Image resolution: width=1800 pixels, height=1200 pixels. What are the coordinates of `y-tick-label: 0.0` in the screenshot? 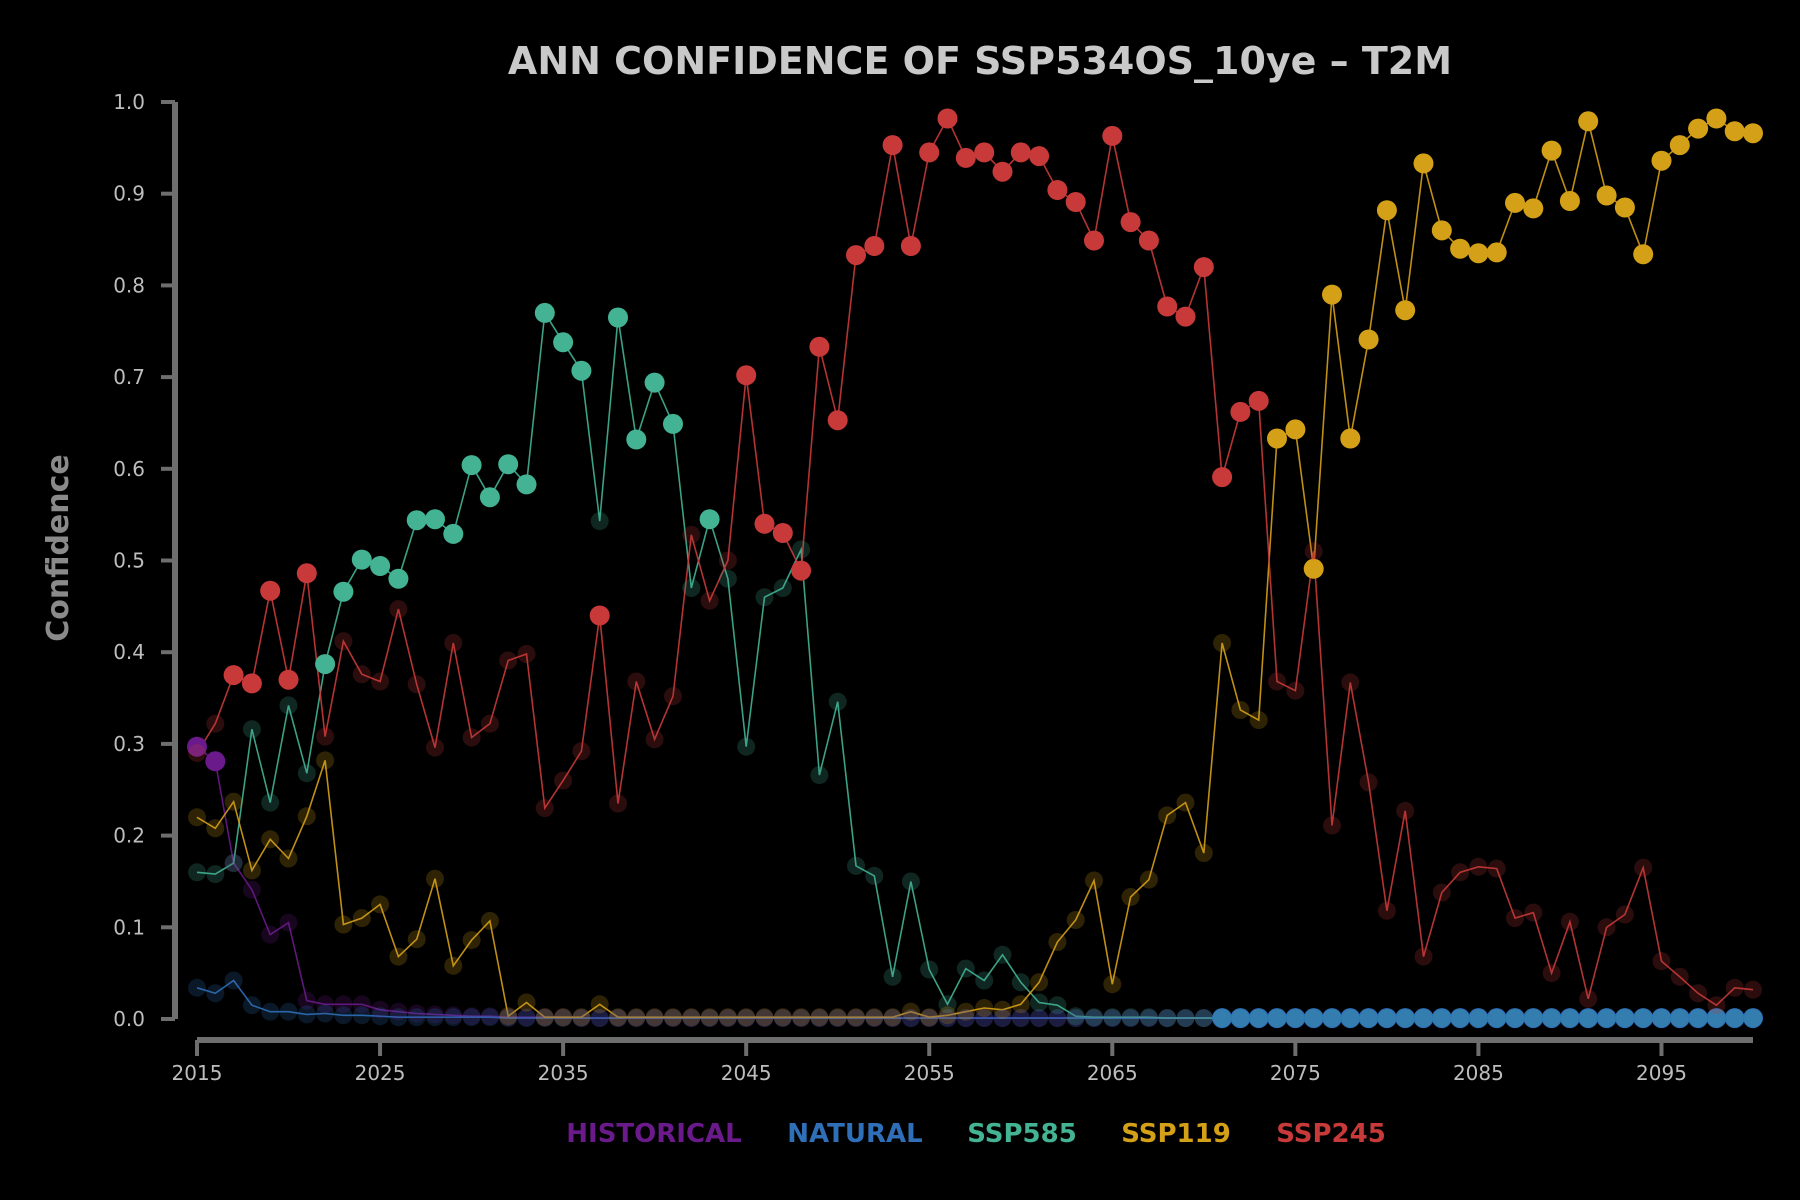 It's located at (129, 1019).